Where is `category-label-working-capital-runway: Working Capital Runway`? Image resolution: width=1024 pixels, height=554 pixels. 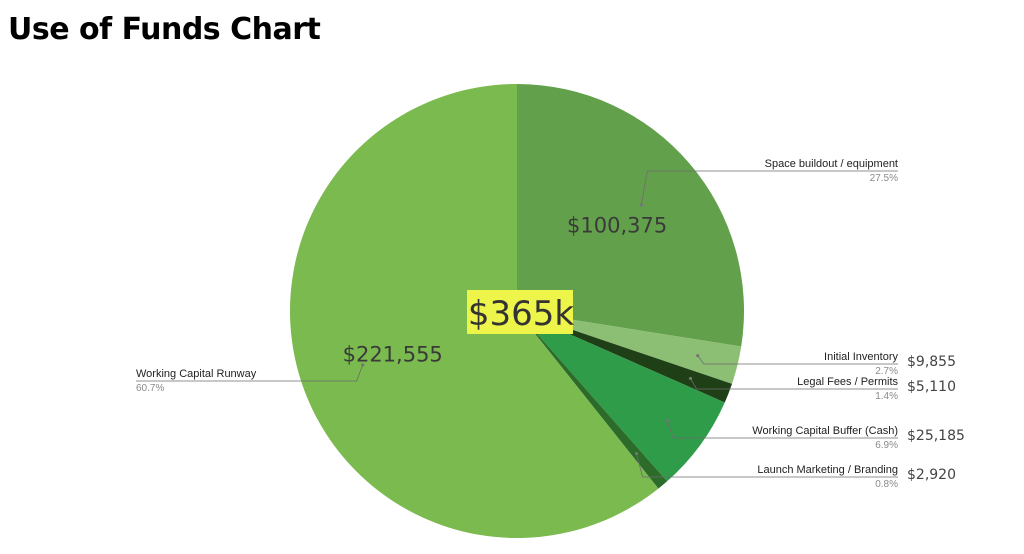
category-label-working-capital-runway: Working Capital Runway is located at coordinates (196, 374).